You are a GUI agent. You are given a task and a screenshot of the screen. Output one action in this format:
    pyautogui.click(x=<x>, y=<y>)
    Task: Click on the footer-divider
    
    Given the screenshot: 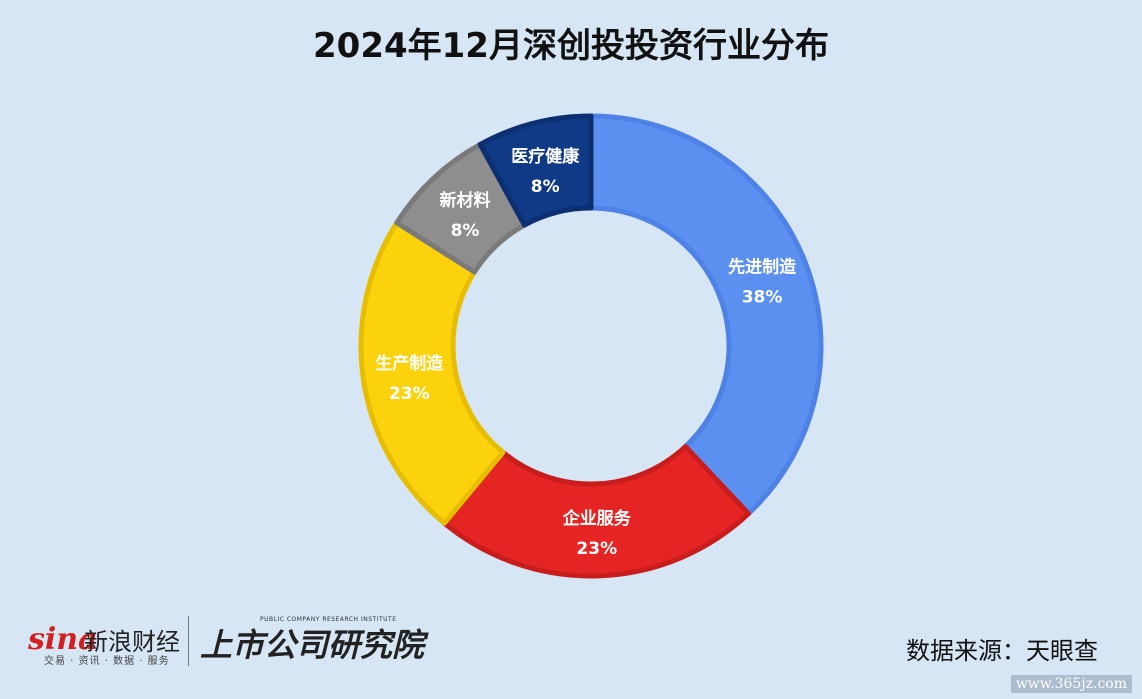 What is the action you would take?
    pyautogui.click(x=188, y=641)
    